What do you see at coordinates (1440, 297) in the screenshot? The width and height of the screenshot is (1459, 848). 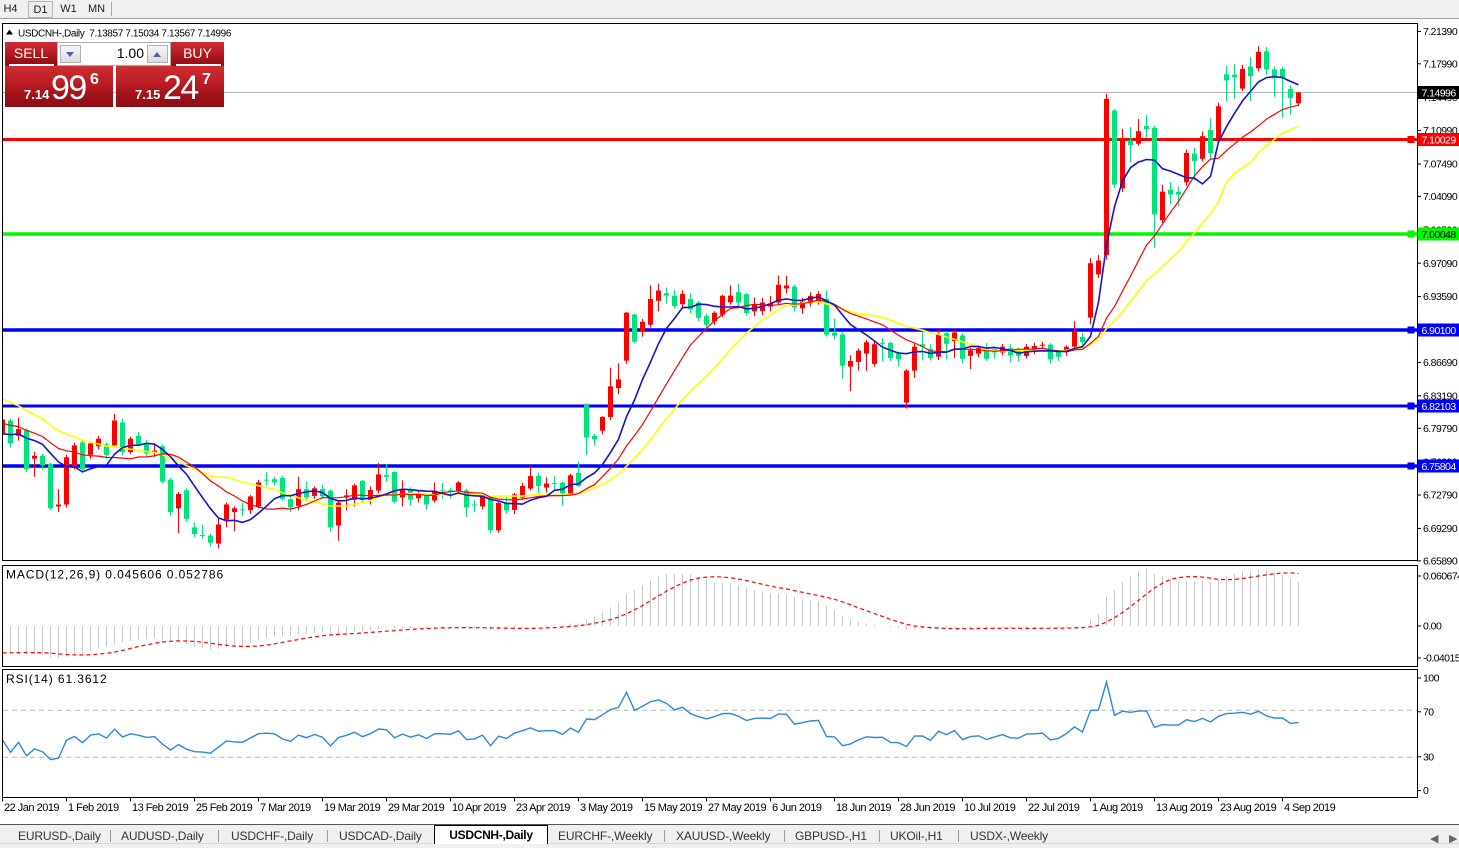 I see `svg-text: 6.93590` at bounding box center [1440, 297].